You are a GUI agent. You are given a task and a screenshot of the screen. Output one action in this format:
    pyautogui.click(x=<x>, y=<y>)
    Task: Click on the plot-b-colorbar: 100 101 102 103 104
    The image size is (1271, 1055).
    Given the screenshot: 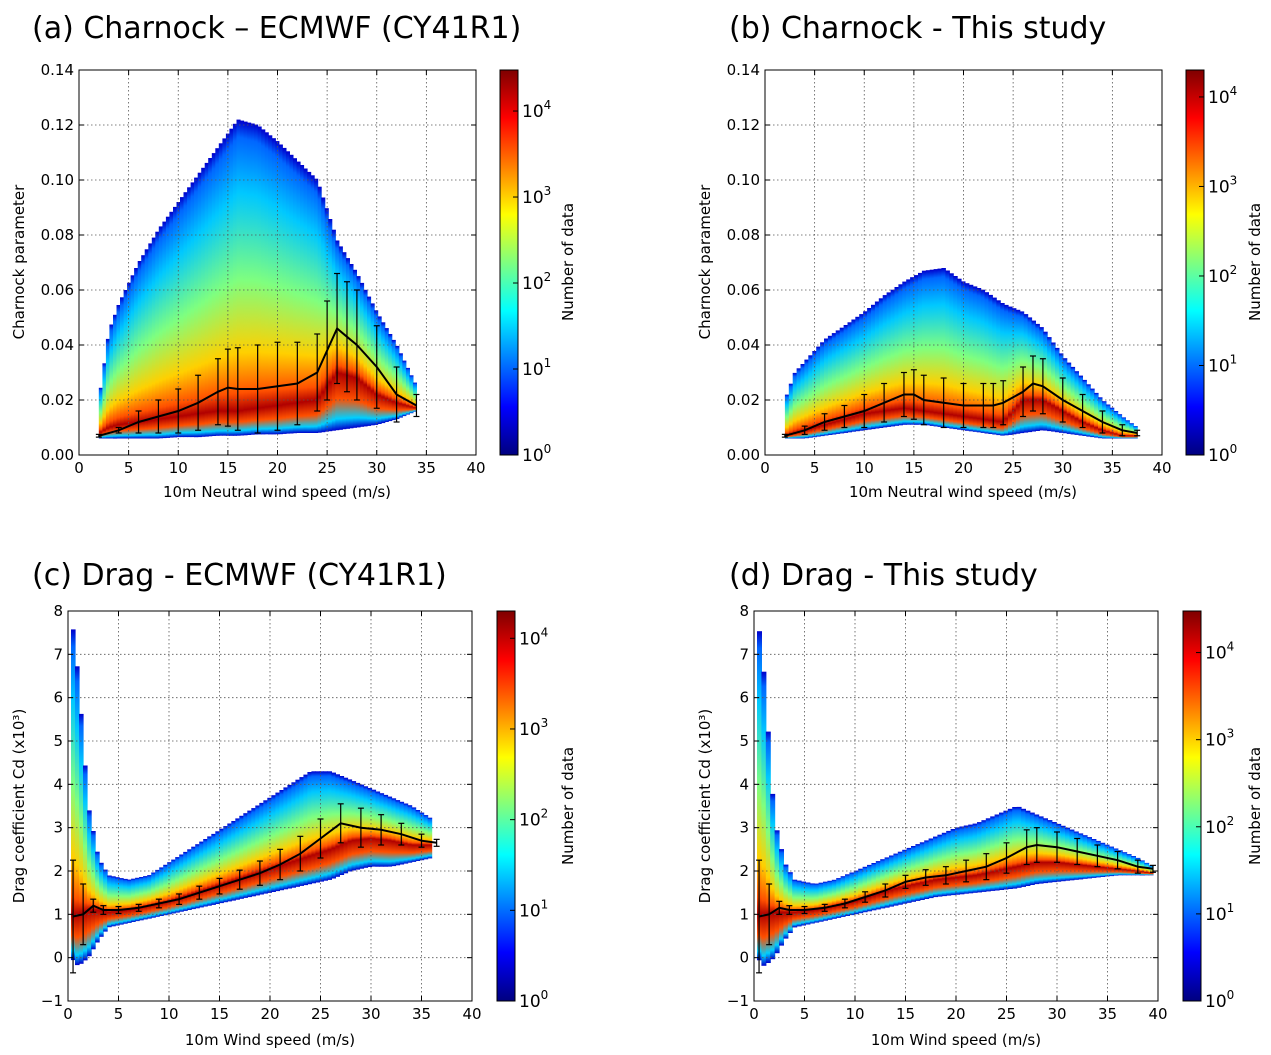 What is the action you would take?
    pyautogui.click(x=1211, y=267)
    